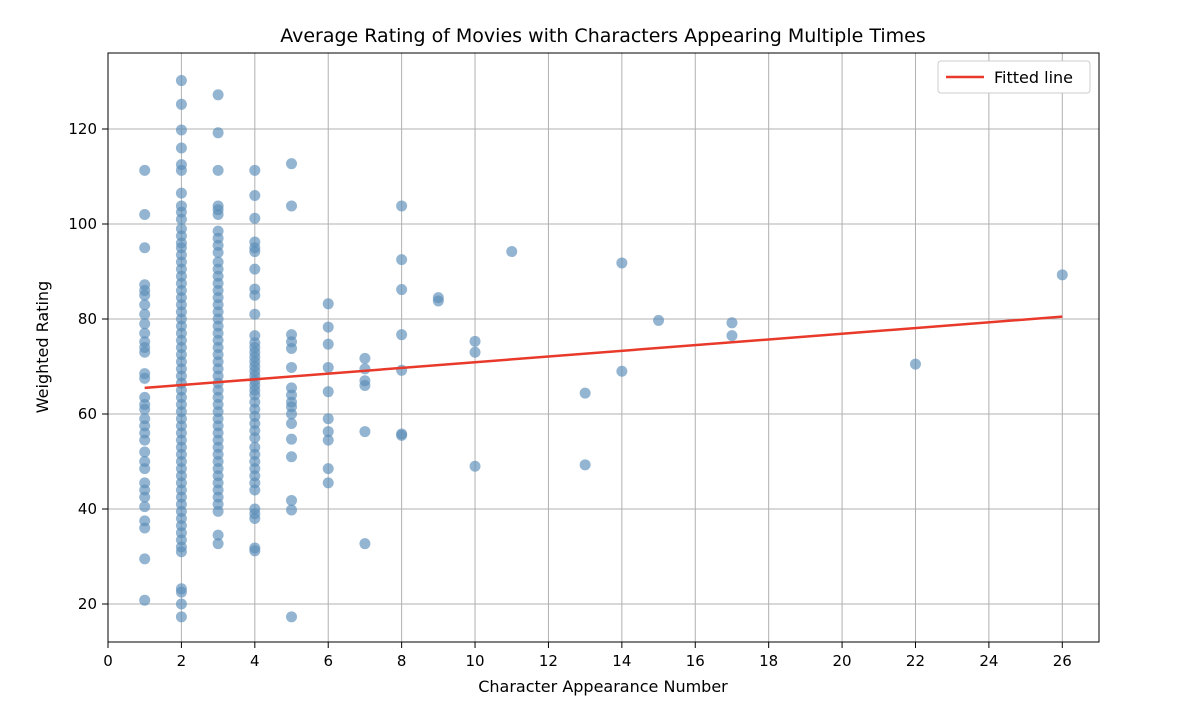  What do you see at coordinates (82, 224) in the screenshot?
I see `y-tick-label: 100` at bounding box center [82, 224].